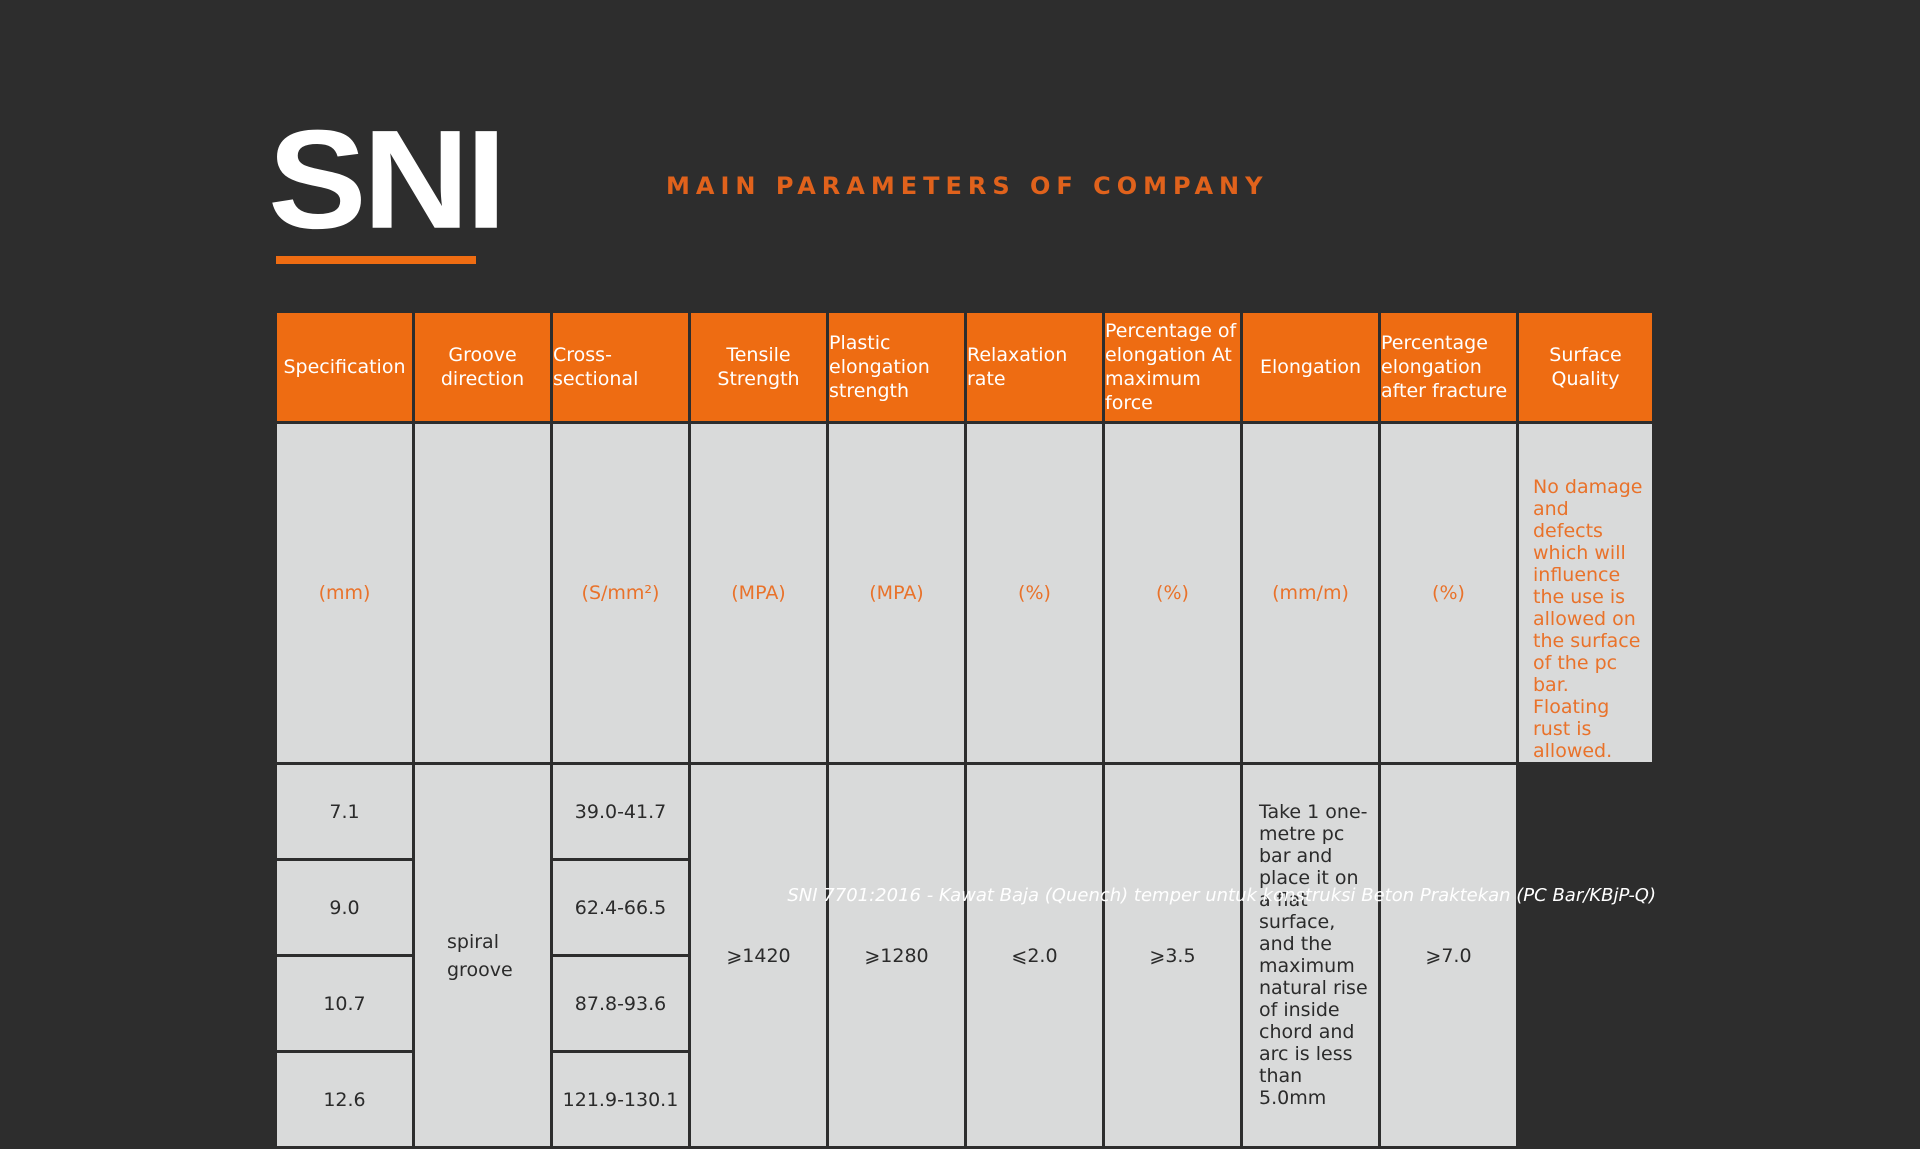 The width and height of the screenshot is (1920, 1149). Describe the element at coordinates (620, 907) in the screenshot. I see `cross-section-cell: 62.4-66.5` at that location.